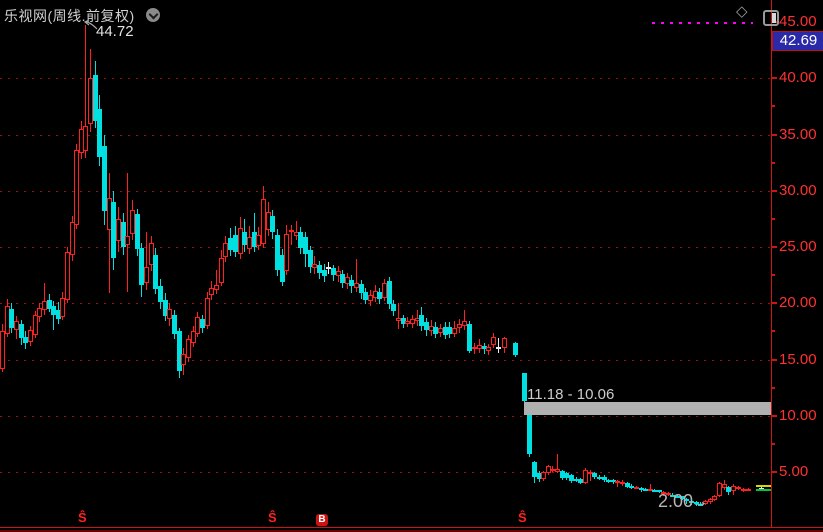 This screenshot has height=532, width=823. What do you see at coordinates (647, 409) in the screenshot?
I see `gap-band` at bounding box center [647, 409].